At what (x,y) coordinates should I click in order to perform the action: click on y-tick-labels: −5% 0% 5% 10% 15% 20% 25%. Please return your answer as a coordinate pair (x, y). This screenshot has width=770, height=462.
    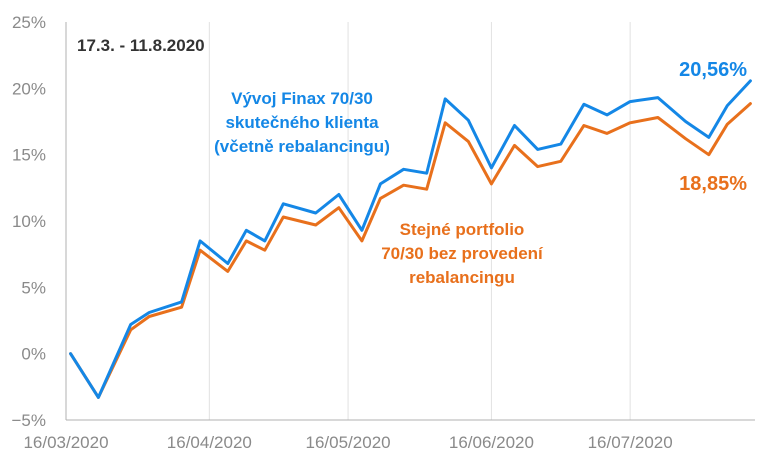
    Looking at the image, I should click on (29, 221).